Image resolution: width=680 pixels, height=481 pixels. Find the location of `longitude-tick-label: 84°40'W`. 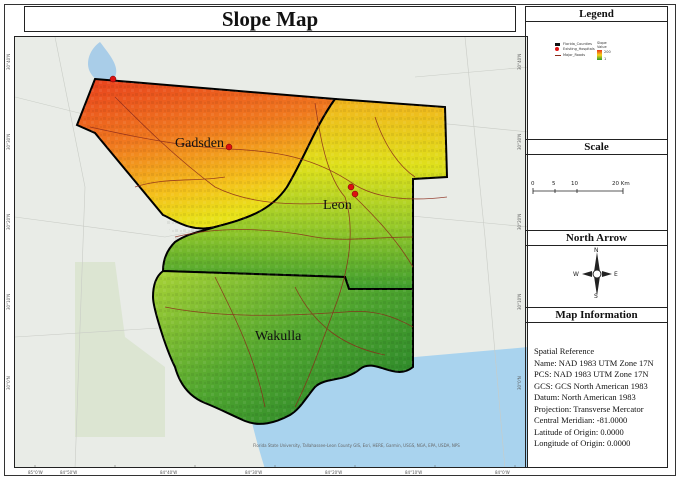

longitude-tick-label: 84°40'W is located at coordinates (169, 472).